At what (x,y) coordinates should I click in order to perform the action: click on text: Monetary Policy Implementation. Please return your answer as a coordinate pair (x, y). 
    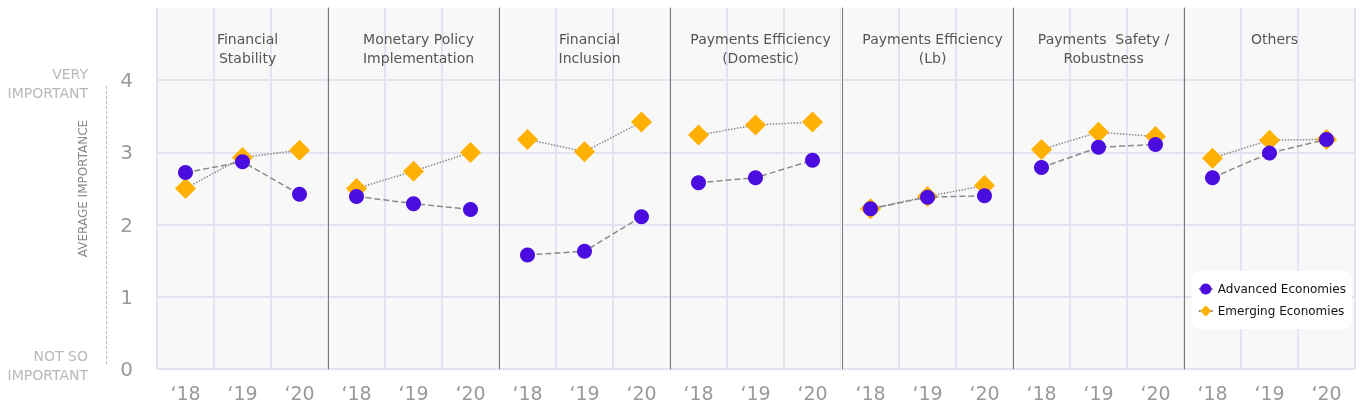
    Looking at the image, I should click on (419, 48).